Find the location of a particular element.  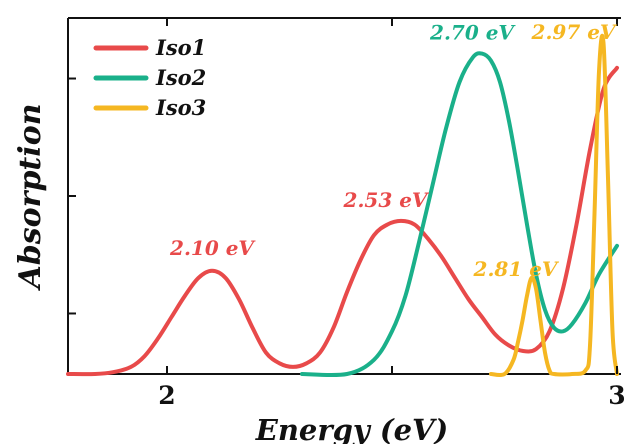

y-axis-title: Absorption is located at coordinates (30, 197).